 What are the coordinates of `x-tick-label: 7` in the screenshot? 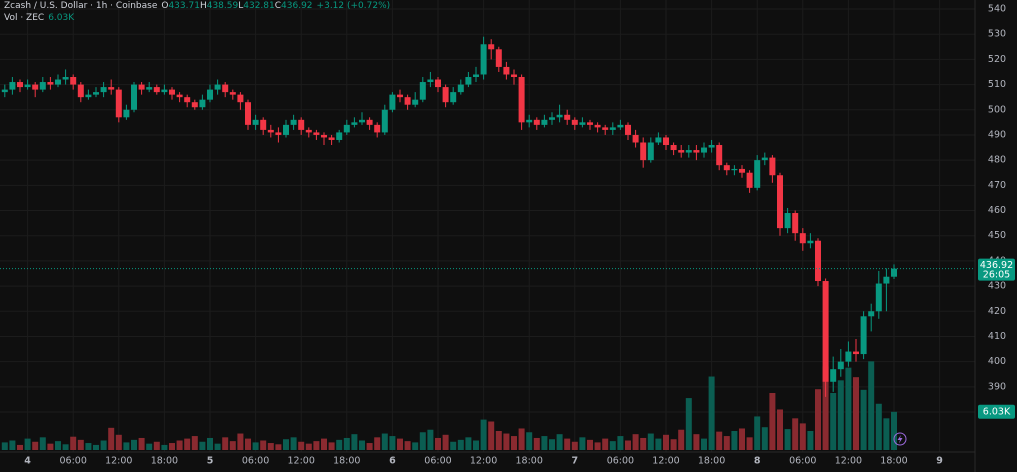 It's located at (574, 461).